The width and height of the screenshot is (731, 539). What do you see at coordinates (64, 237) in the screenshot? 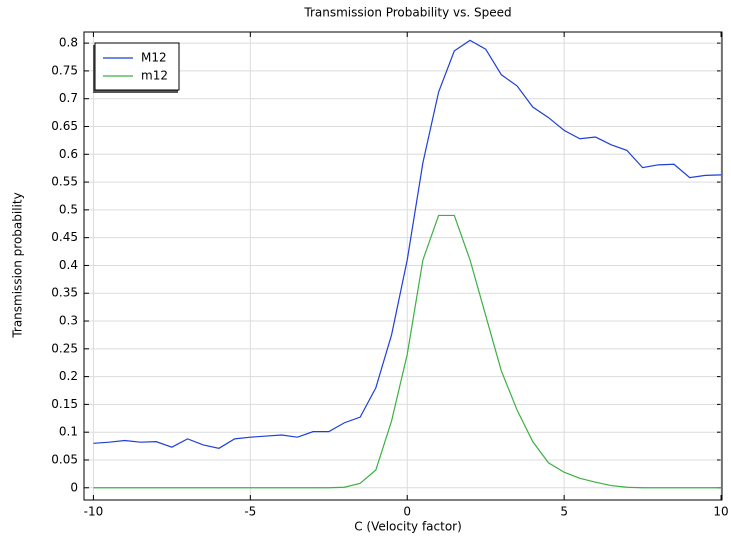
I see `y-tick-label: 0.45` at bounding box center [64, 237].